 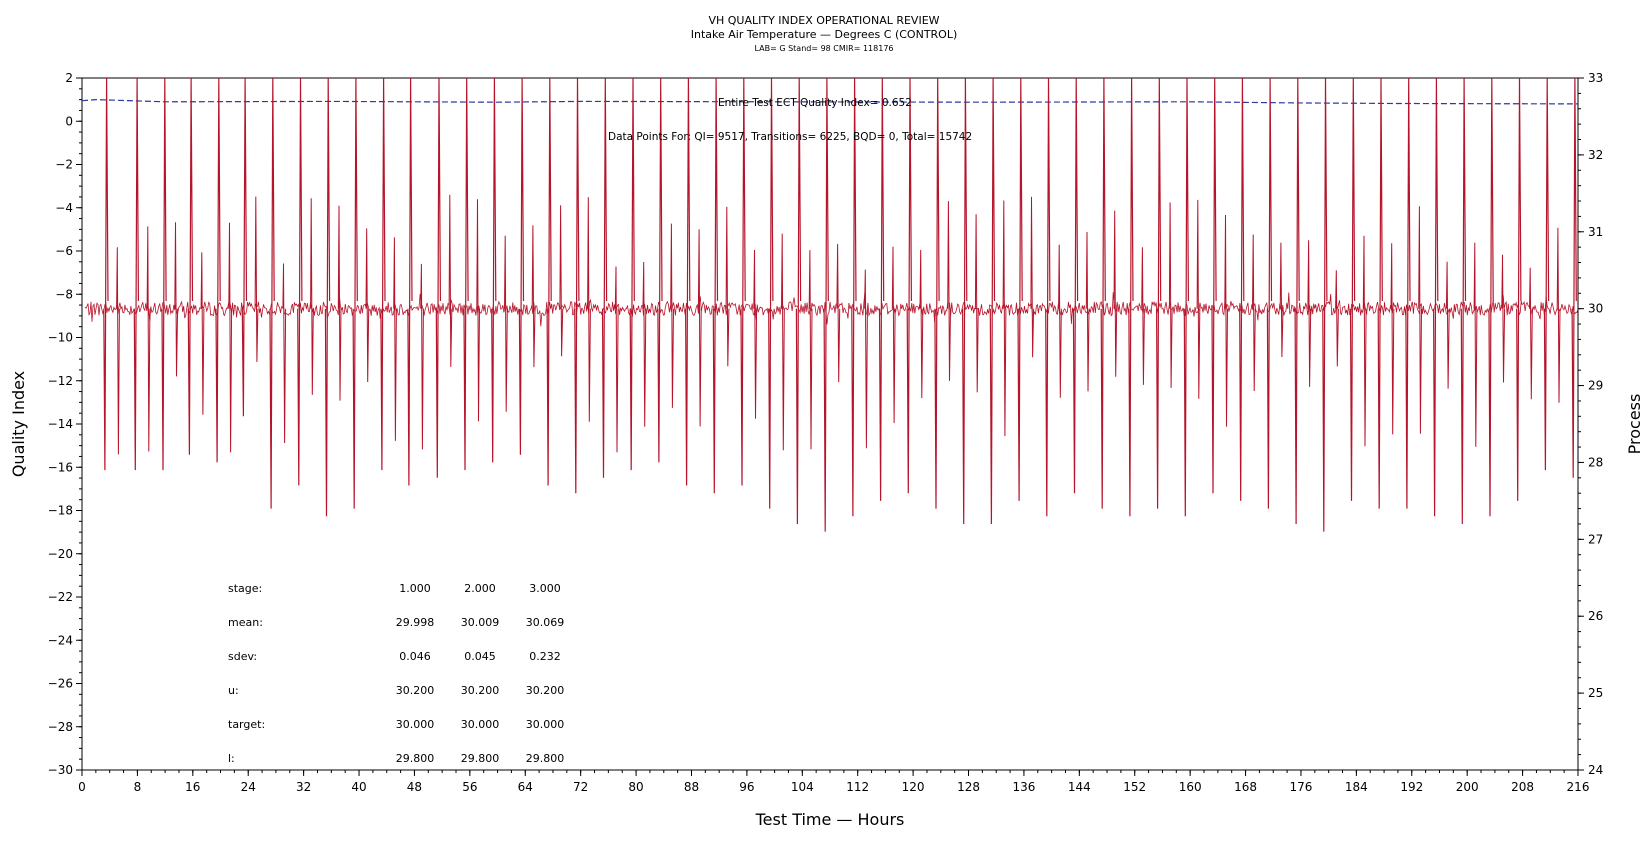 What do you see at coordinates (60, 640) in the screenshot?
I see `y-left-tick-label: −24` at bounding box center [60, 640].